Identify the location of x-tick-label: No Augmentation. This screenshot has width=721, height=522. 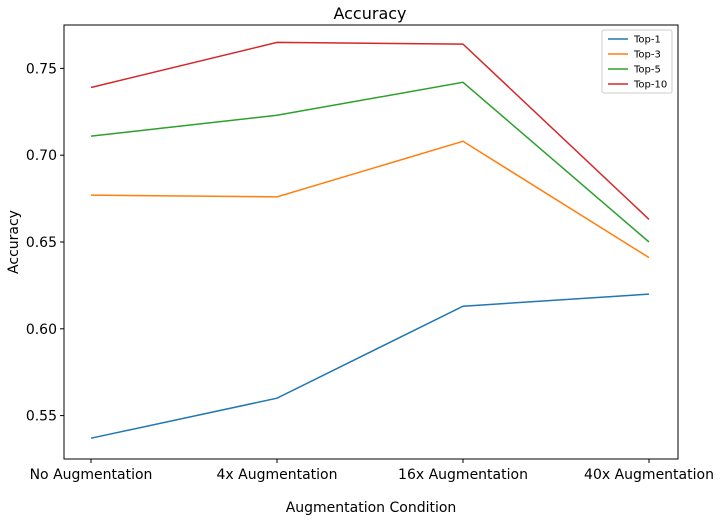
(91, 475).